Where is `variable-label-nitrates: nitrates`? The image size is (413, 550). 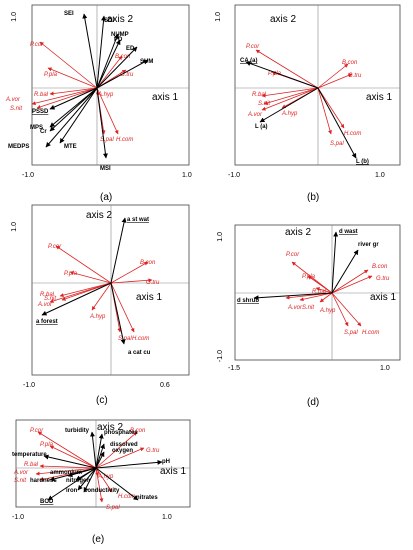
variable-label-nitrates: nitrates is located at coordinates (147, 498).